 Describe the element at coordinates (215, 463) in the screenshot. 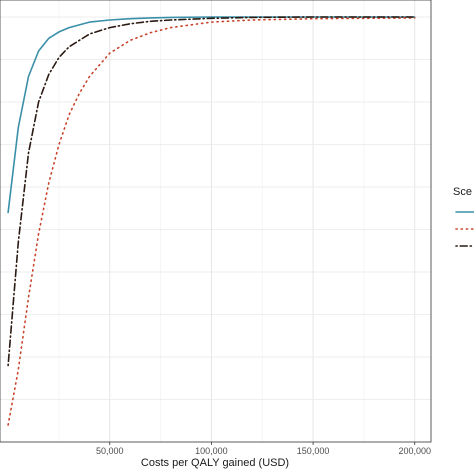

I see `x-axis-title: Costs per QALY gained (USD)` at that location.